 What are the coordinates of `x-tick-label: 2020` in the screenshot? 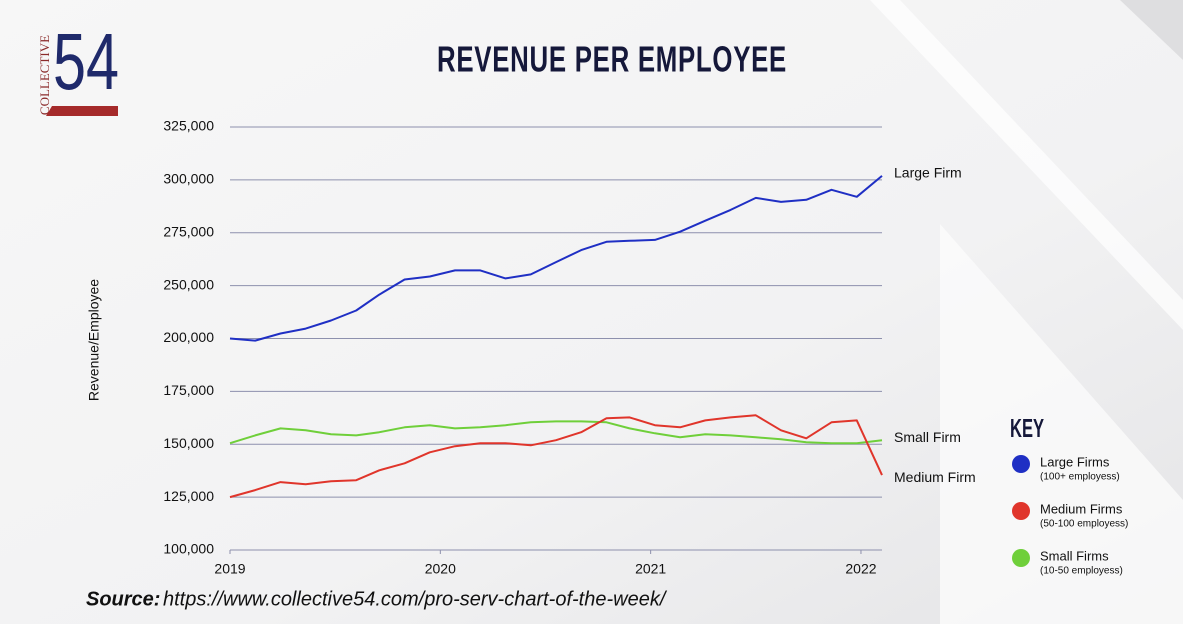 It's located at (440, 569).